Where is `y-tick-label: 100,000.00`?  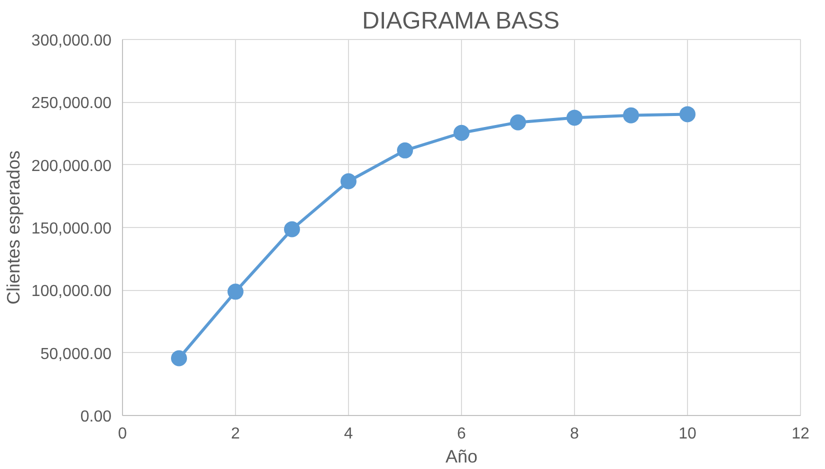
y-tick-label: 100,000.00 is located at coordinates (71, 291).